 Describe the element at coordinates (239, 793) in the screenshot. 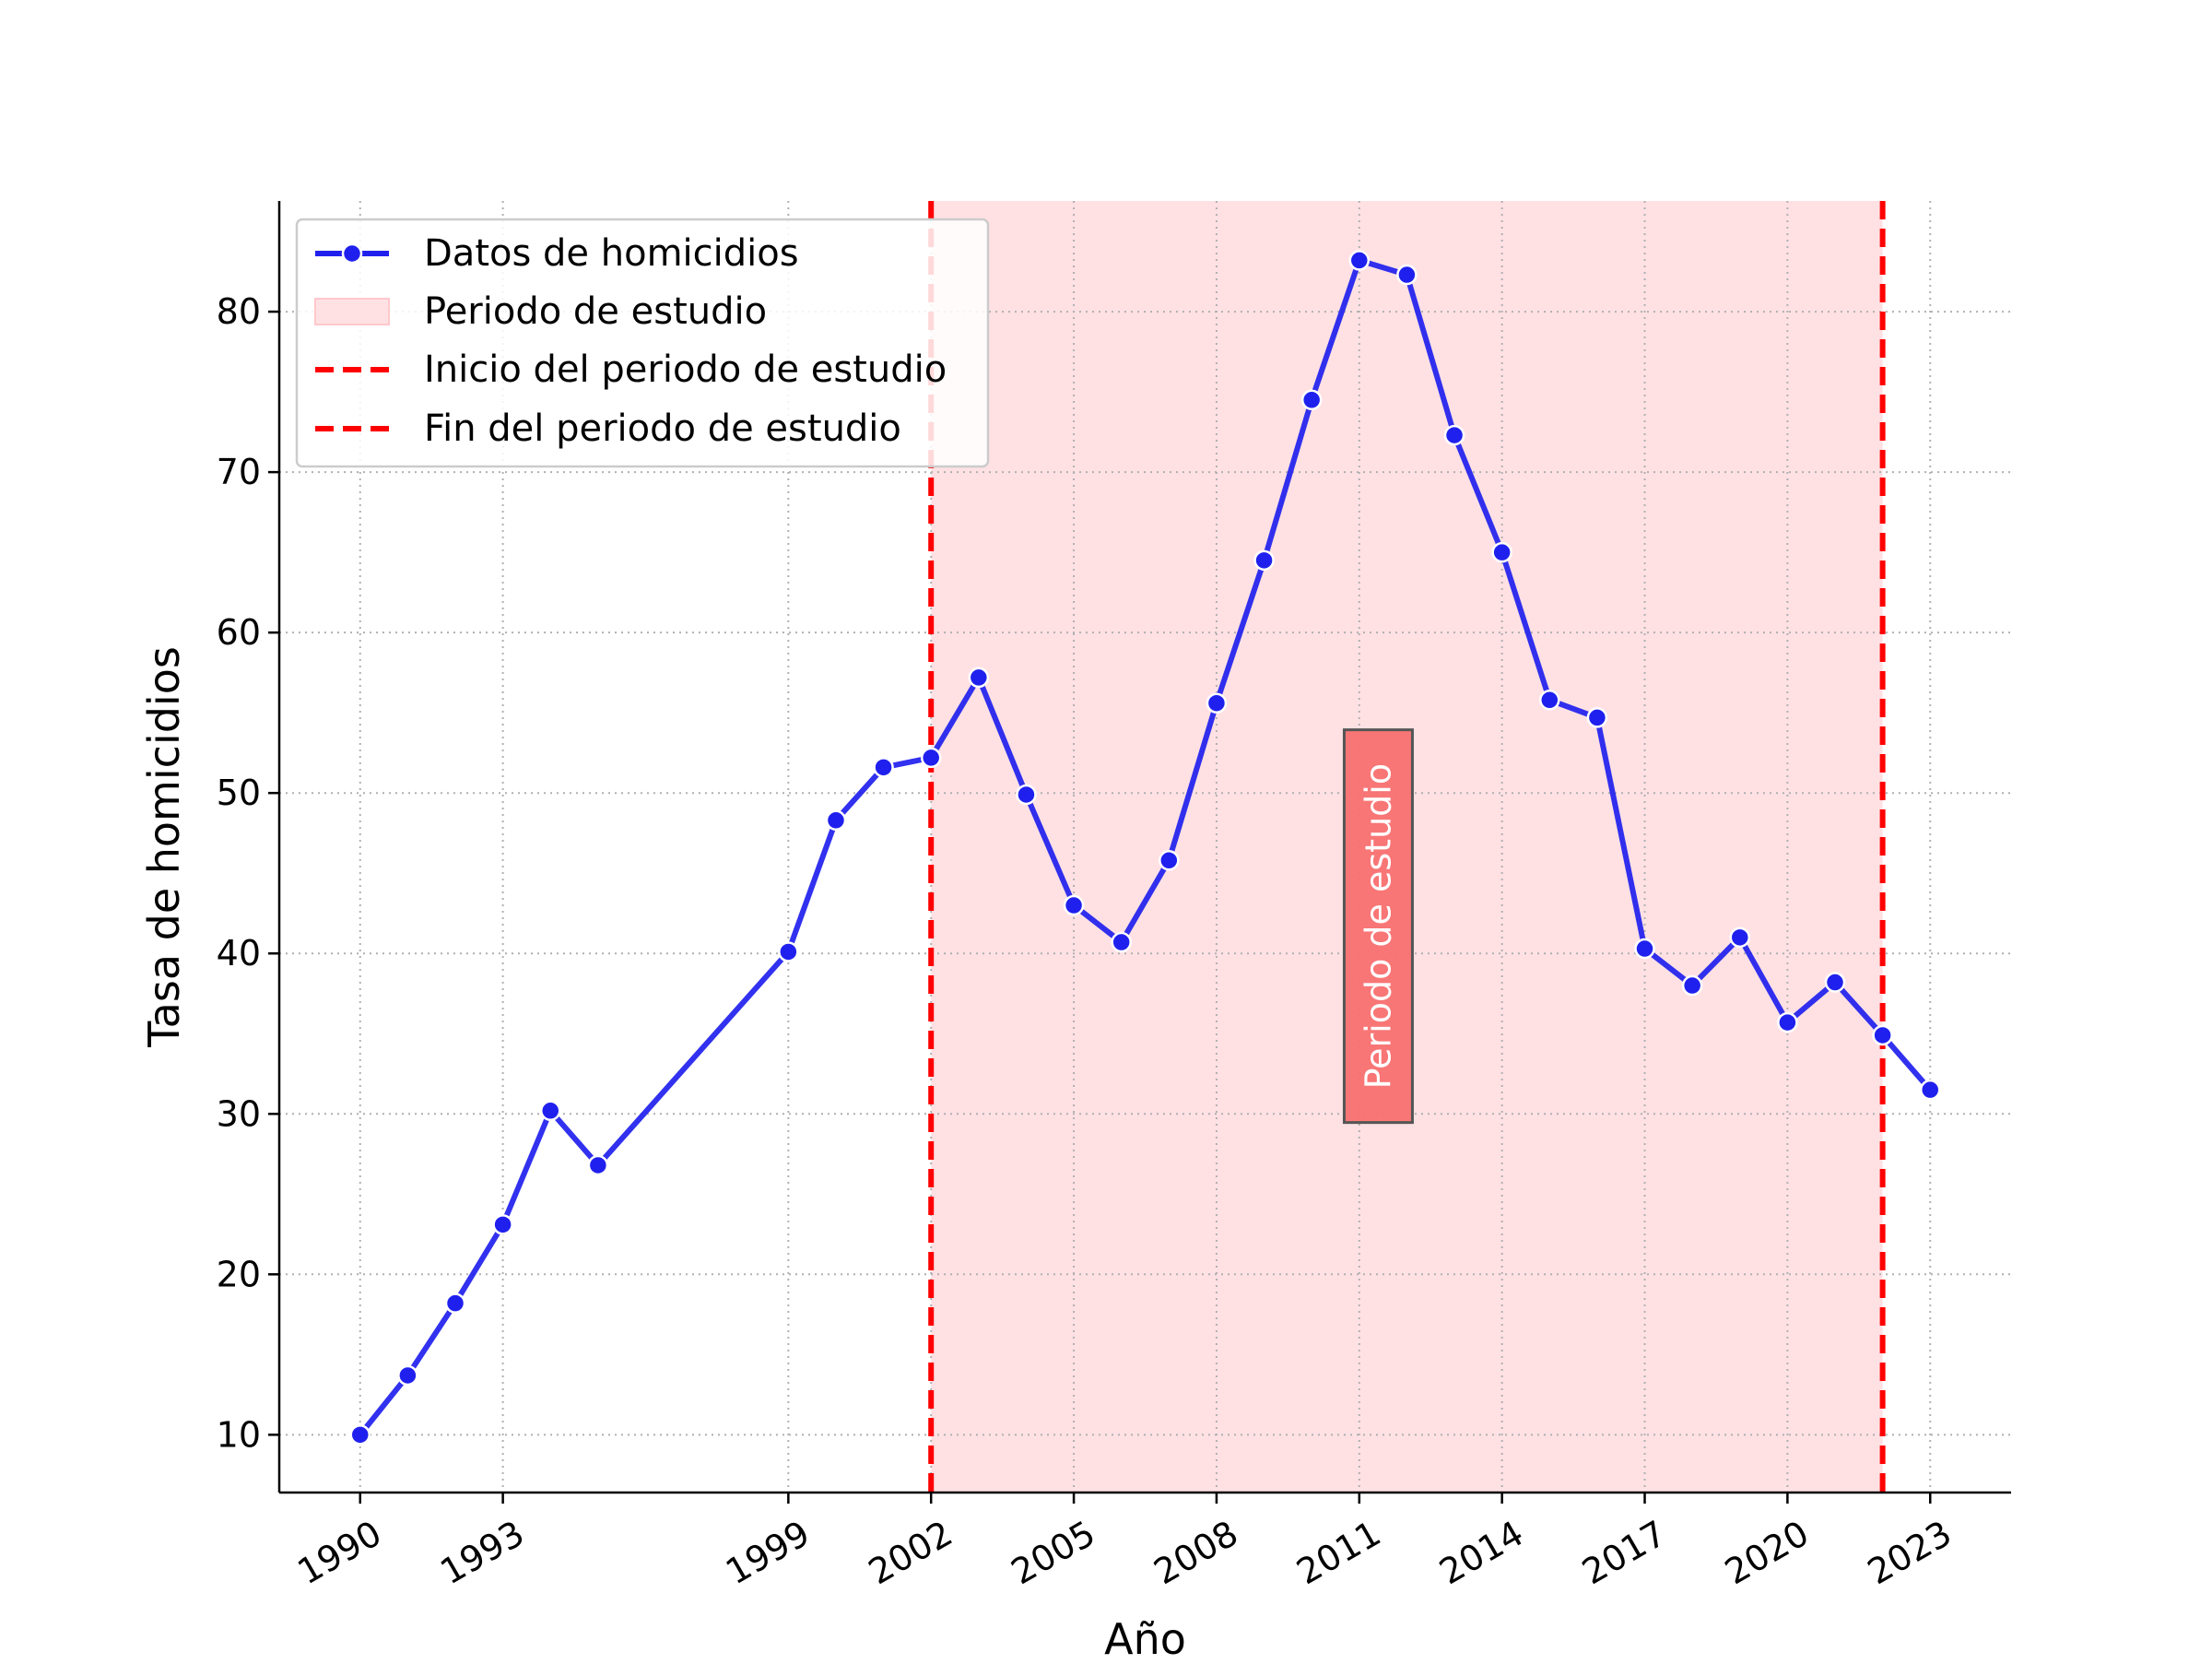

I see `y-tick-label: 50` at that location.